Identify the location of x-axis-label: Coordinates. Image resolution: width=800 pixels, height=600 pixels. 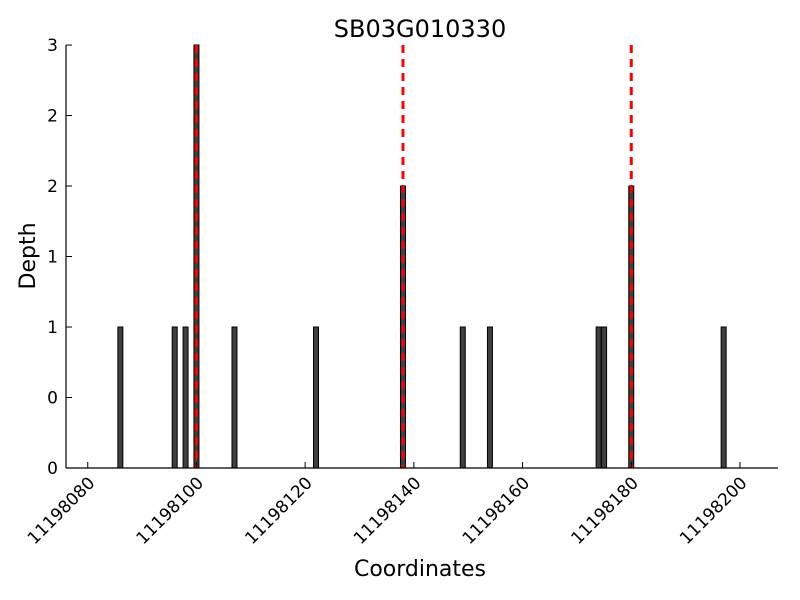
(420, 569).